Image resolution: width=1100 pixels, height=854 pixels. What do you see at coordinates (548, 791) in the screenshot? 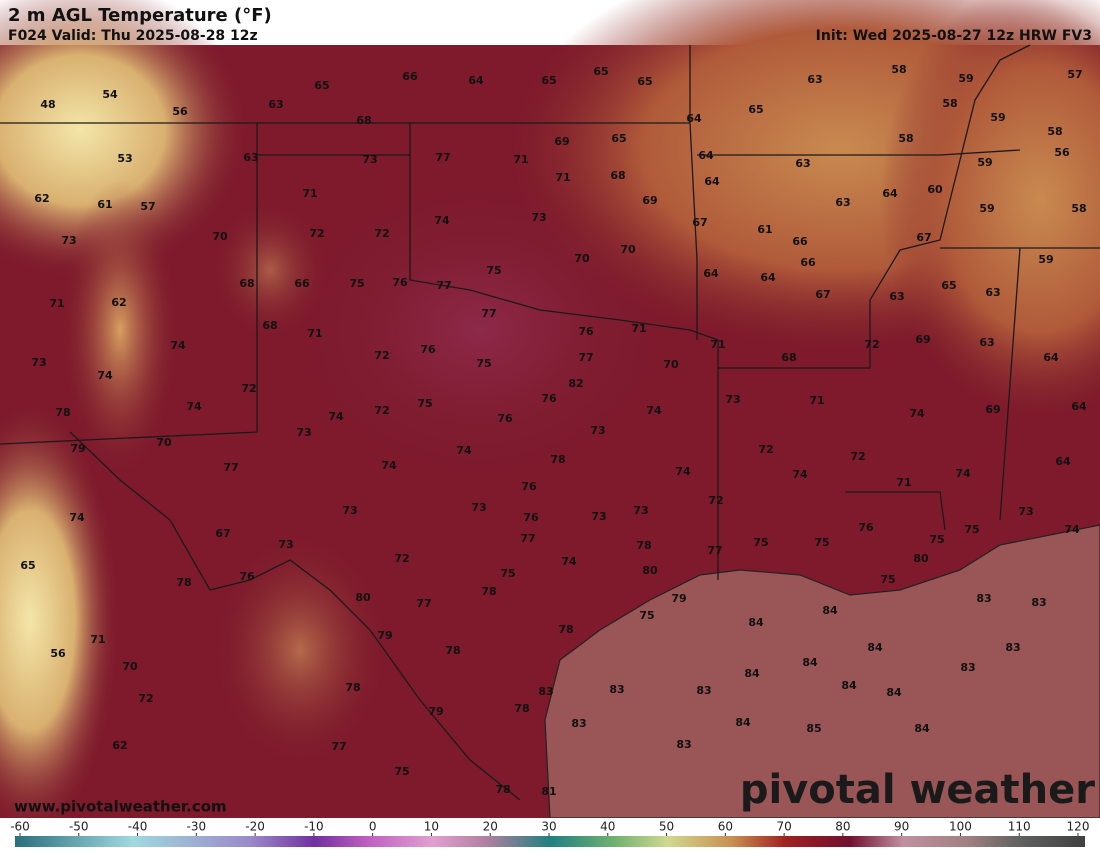
I see `station-value: 81` at bounding box center [548, 791].